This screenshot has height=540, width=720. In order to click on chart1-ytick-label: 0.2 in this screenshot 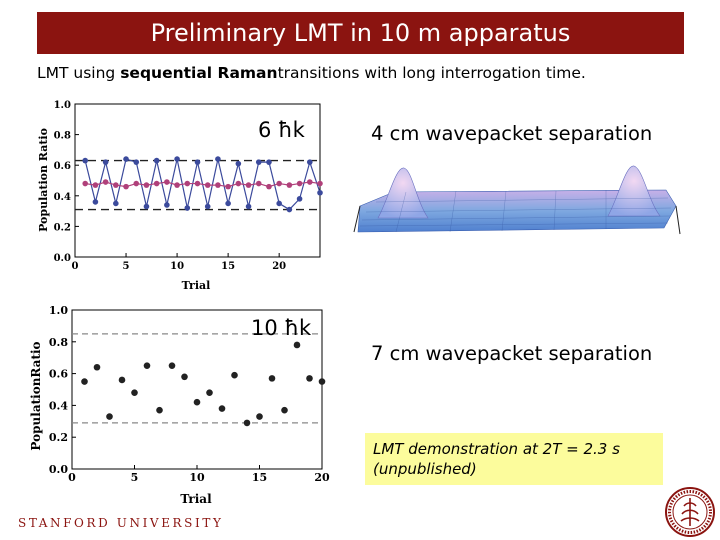, I will do `click(62, 227)`.